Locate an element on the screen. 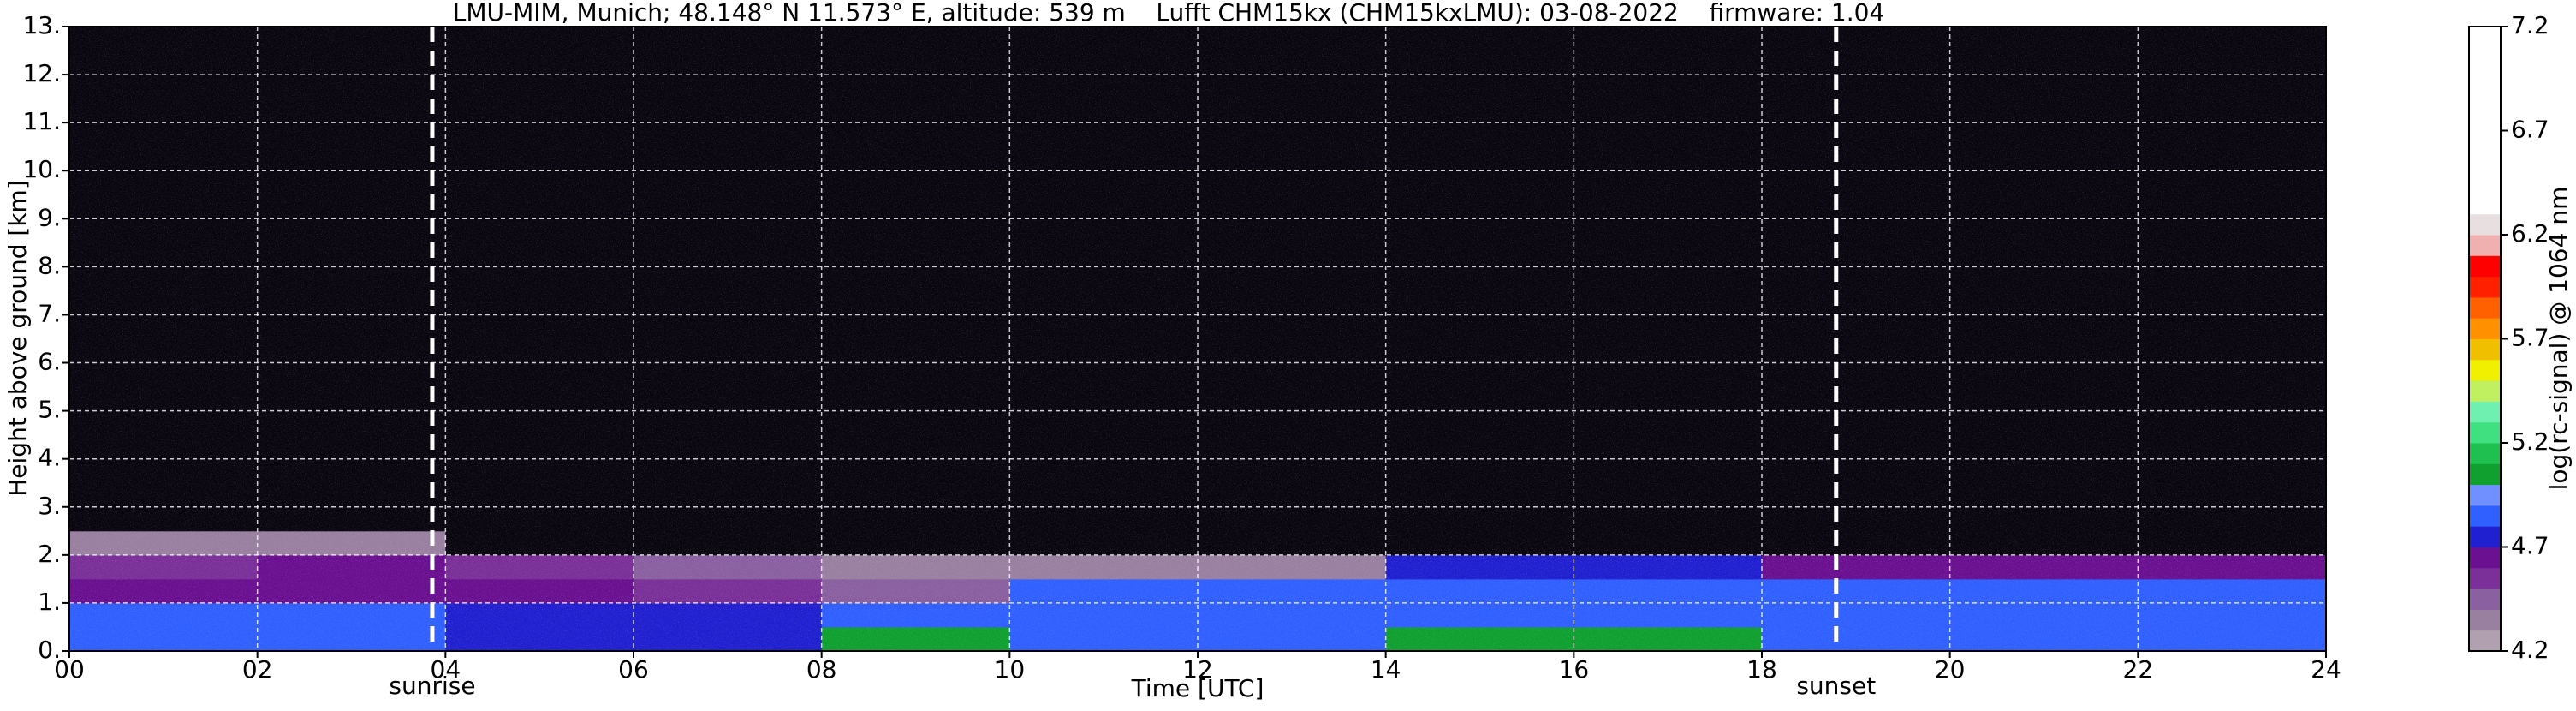 This screenshot has height=711, width=2576. x-tick-label: 00 is located at coordinates (70, 670).